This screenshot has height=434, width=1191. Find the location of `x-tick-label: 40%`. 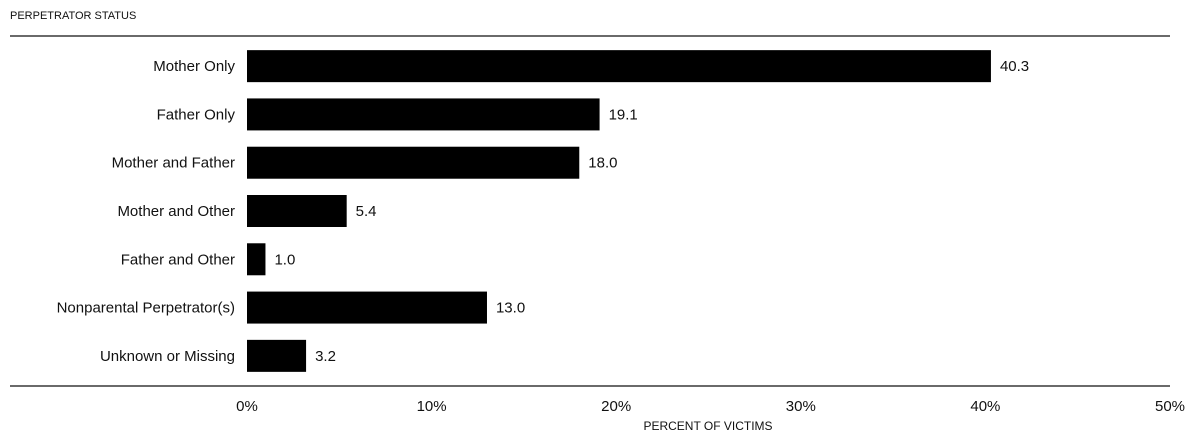

x-tick-label: 40% is located at coordinates (985, 406).